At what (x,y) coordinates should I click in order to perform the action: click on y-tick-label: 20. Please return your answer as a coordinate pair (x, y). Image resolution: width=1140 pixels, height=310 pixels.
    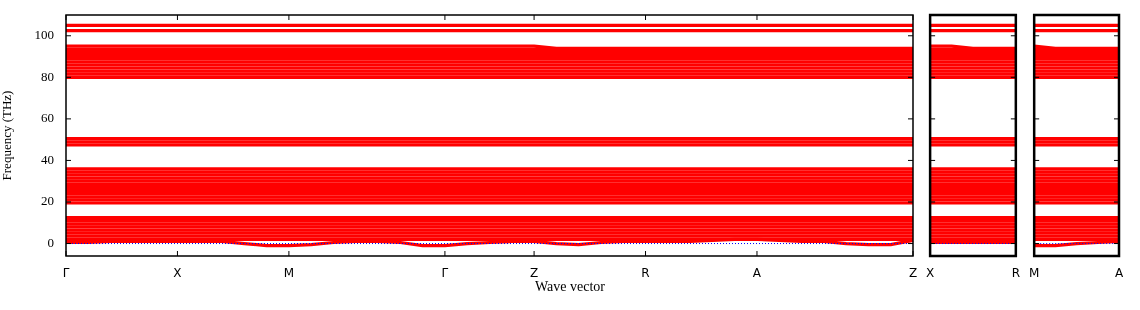
    Looking at the image, I should click on (47, 201).